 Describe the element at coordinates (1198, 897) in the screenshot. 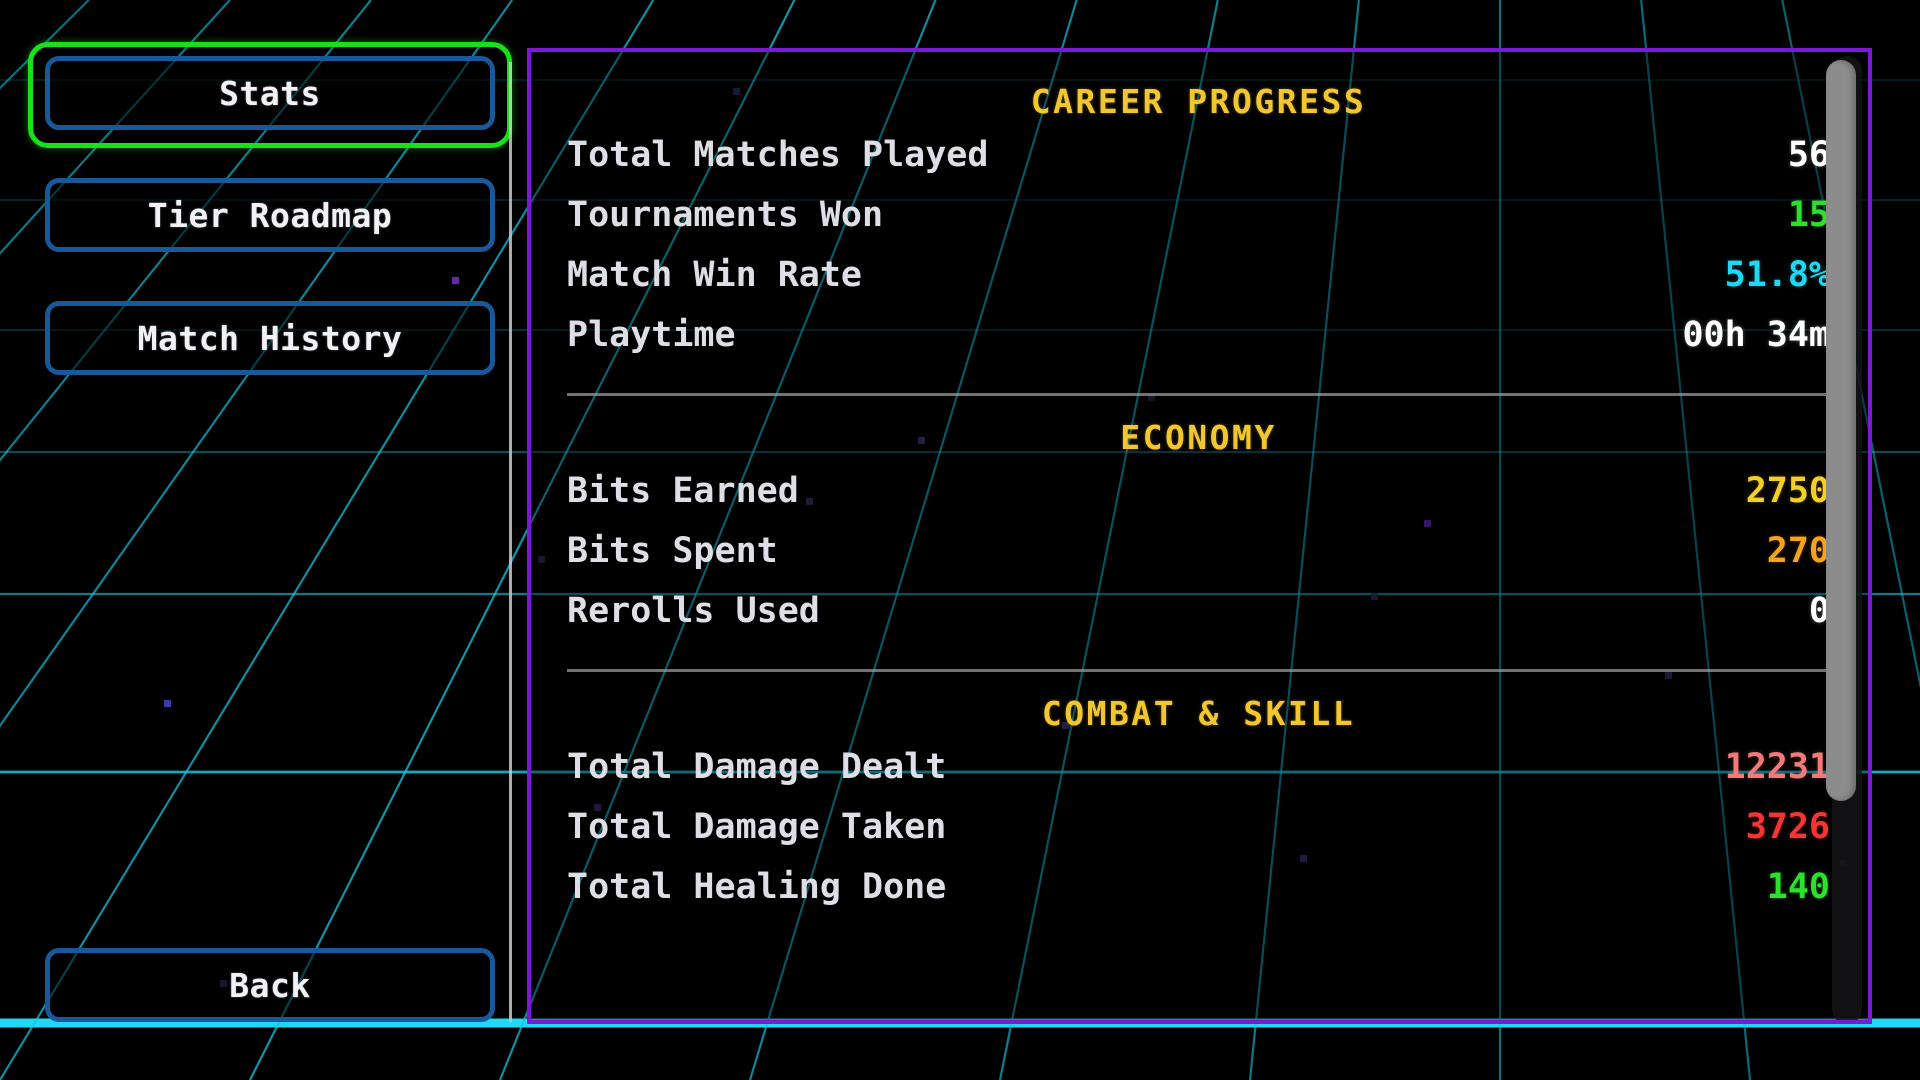

I see `stat-row: Total Healing Done 140` at that location.